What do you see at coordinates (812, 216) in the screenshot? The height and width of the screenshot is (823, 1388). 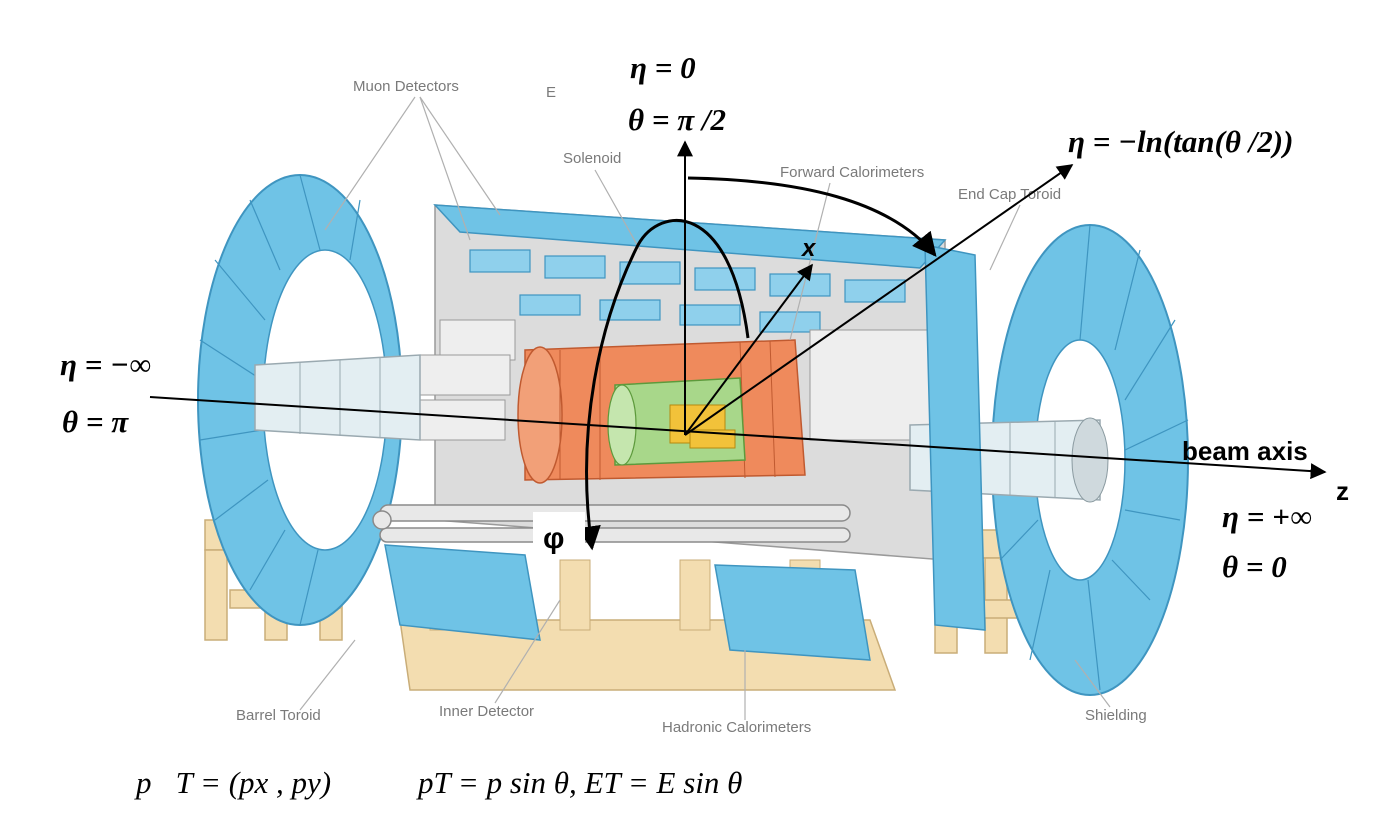 I see `theta-arc-arrow` at bounding box center [812, 216].